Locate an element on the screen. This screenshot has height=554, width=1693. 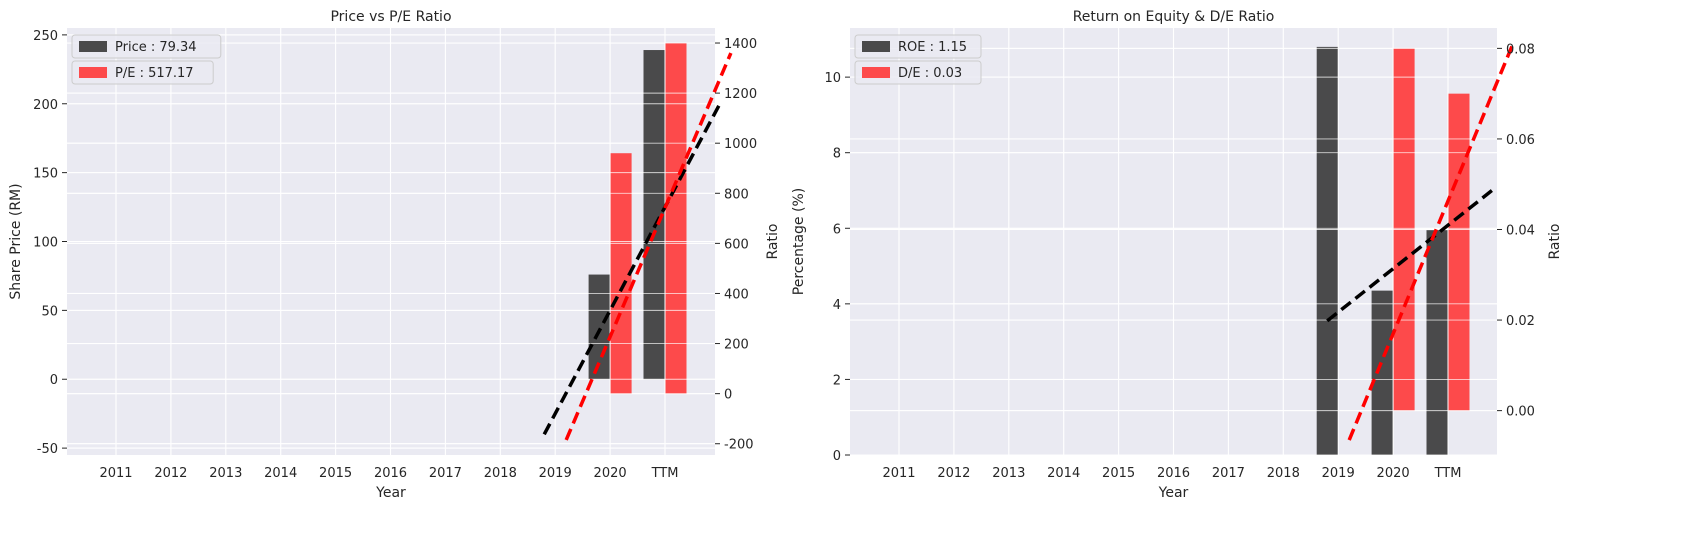
y-tick-label: 10 is located at coordinates (832, 78).